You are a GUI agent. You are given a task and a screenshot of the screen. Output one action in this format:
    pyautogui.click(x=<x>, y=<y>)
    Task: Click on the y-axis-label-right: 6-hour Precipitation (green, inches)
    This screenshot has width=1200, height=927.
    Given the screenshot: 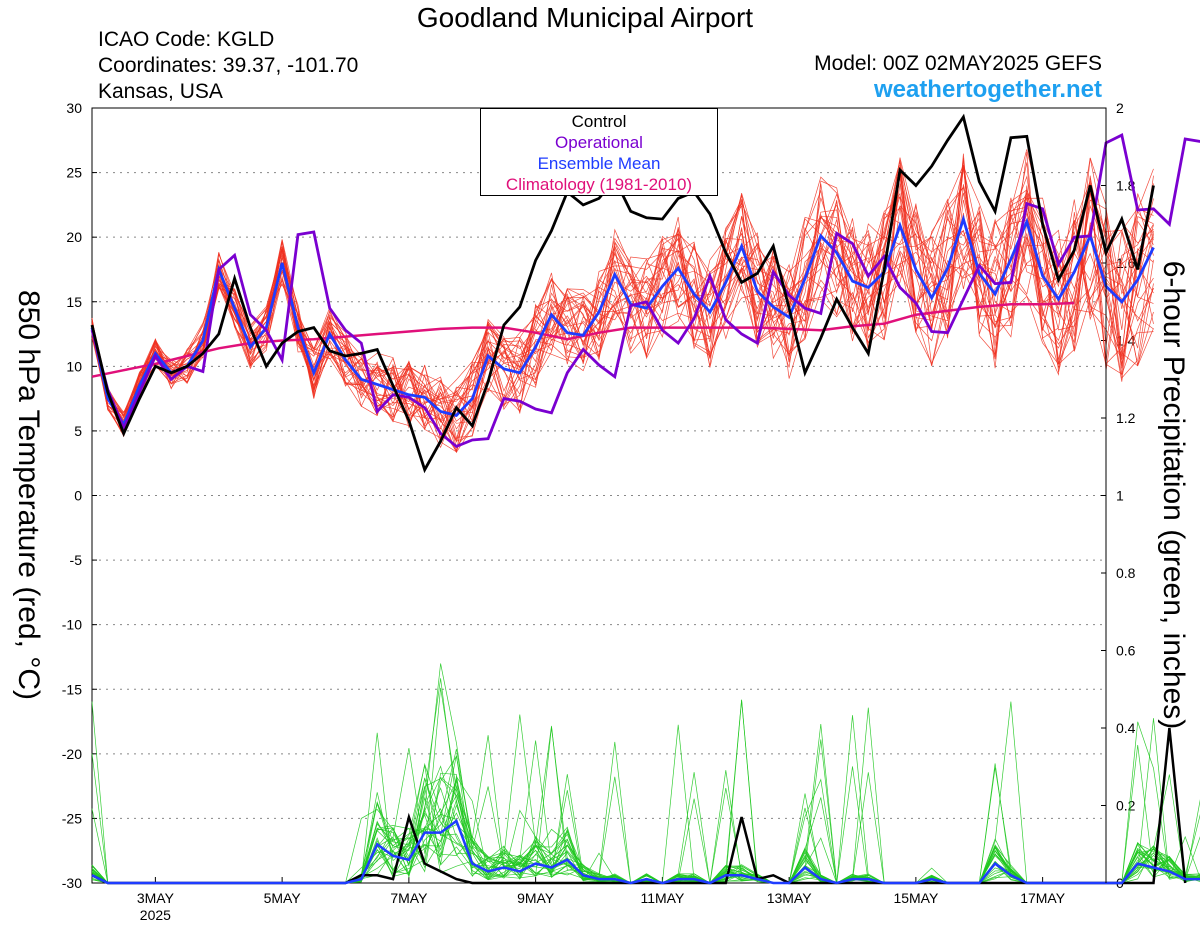 What is the action you would take?
    pyautogui.click(x=1173, y=495)
    